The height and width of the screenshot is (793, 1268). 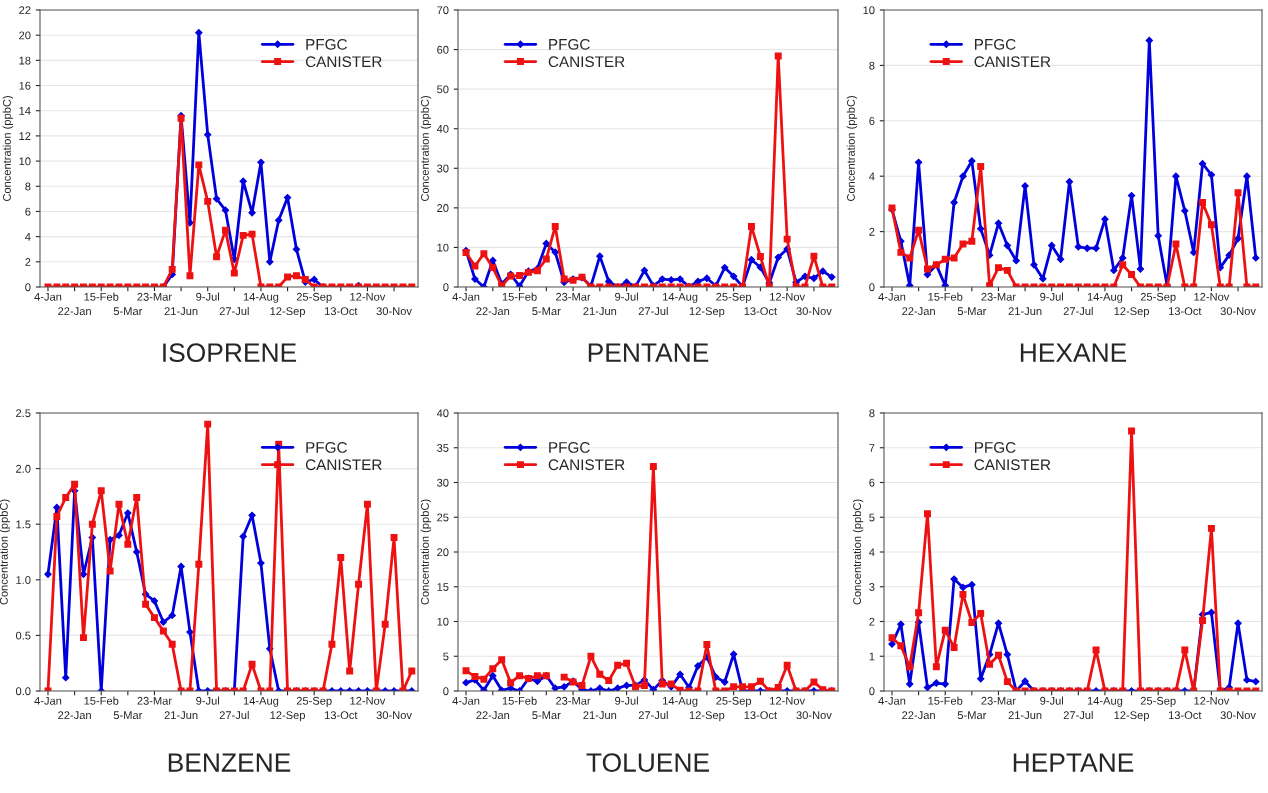 What do you see at coordinates (443, 89) in the screenshot?
I see `y-tick-label: 50` at bounding box center [443, 89].